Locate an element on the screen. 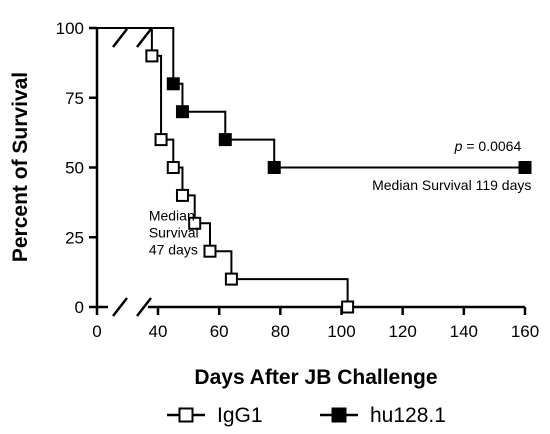 Image resolution: width=550 pixels, height=434 pixels. x-tick-label: 120 is located at coordinates (402, 331).